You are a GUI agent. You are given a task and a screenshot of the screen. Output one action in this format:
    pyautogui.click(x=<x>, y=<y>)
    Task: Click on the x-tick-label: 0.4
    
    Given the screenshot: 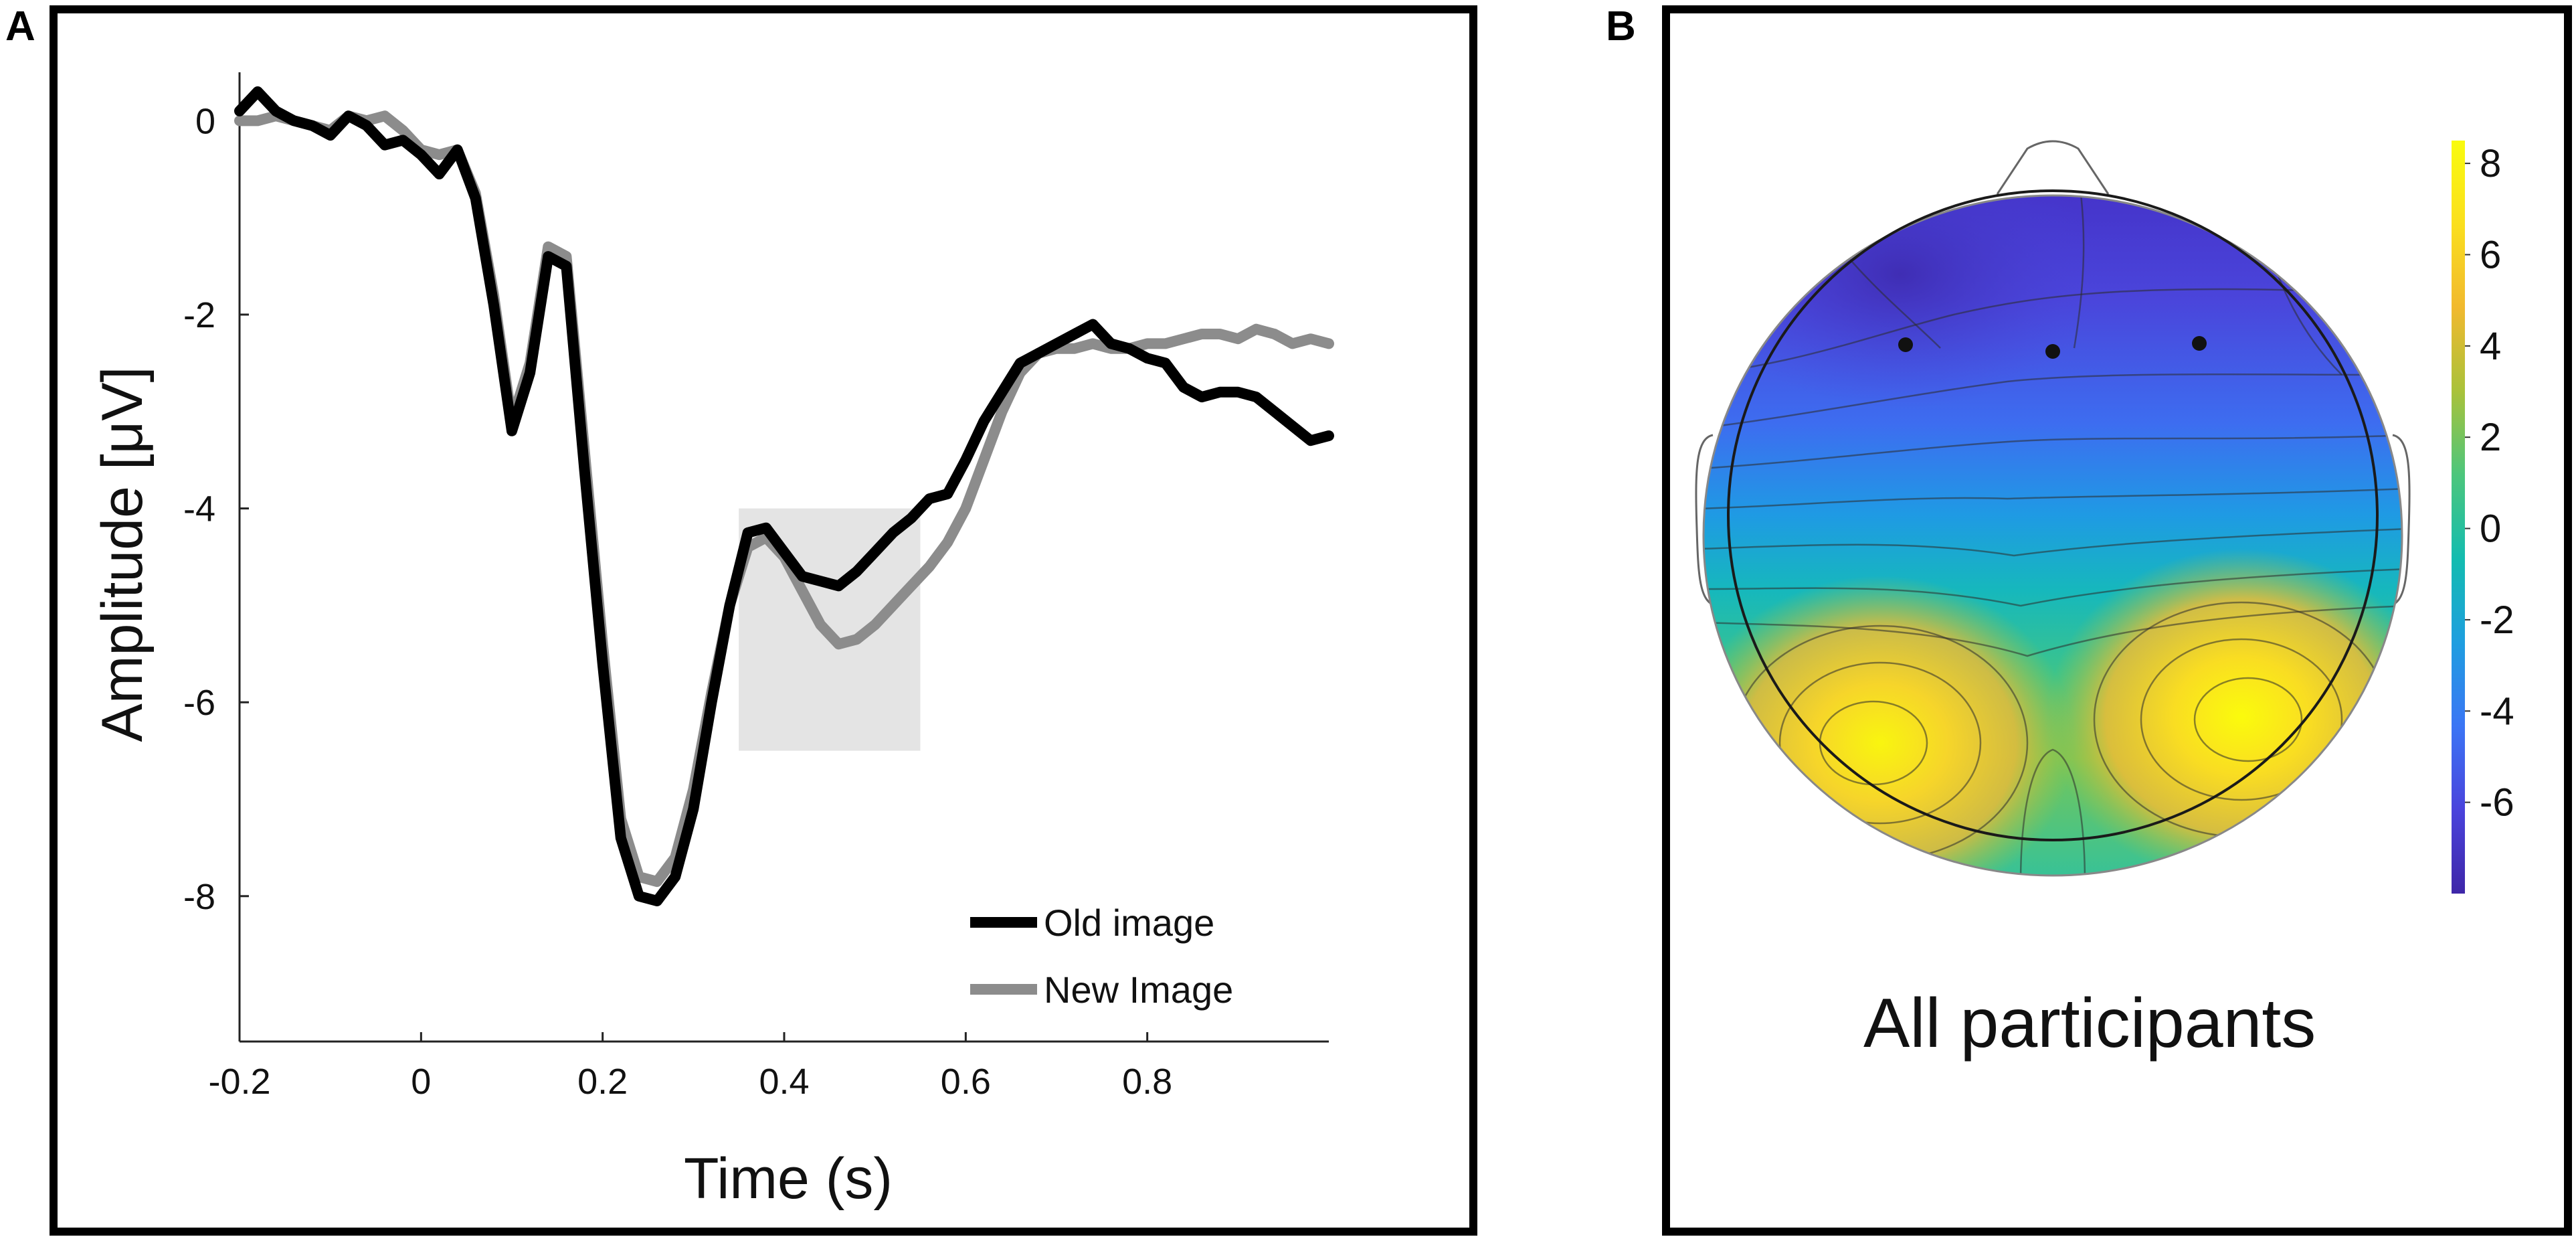 What is the action you would take?
    pyautogui.click(x=784, y=1082)
    